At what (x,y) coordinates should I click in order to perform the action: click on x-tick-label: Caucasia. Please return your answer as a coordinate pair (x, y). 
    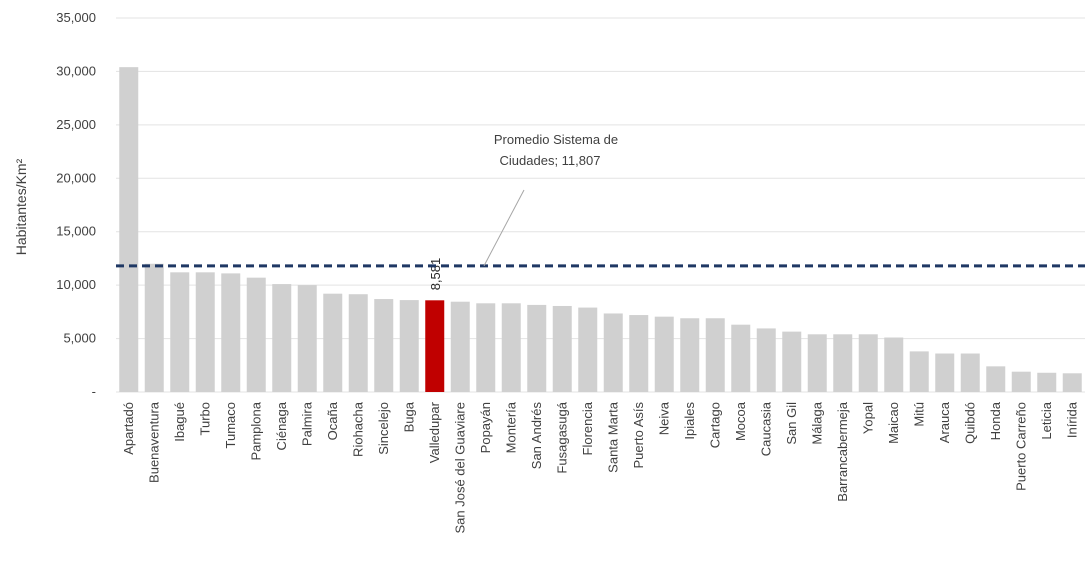
    Looking at the image, I should click on (765, 428).